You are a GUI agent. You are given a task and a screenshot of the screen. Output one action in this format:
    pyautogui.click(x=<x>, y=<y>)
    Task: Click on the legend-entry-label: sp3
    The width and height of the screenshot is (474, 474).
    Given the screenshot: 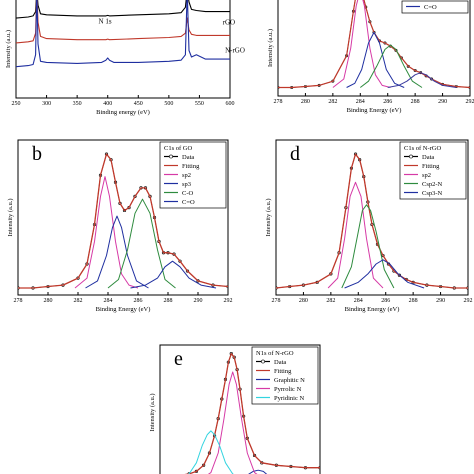 What is the action you would take?
    pyautogui.click(x=186, y=184)
    